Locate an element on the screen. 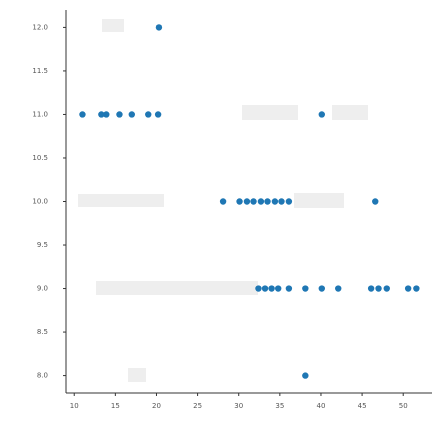  y-tick-label: 9.0 is located at coordinates (42, 289).